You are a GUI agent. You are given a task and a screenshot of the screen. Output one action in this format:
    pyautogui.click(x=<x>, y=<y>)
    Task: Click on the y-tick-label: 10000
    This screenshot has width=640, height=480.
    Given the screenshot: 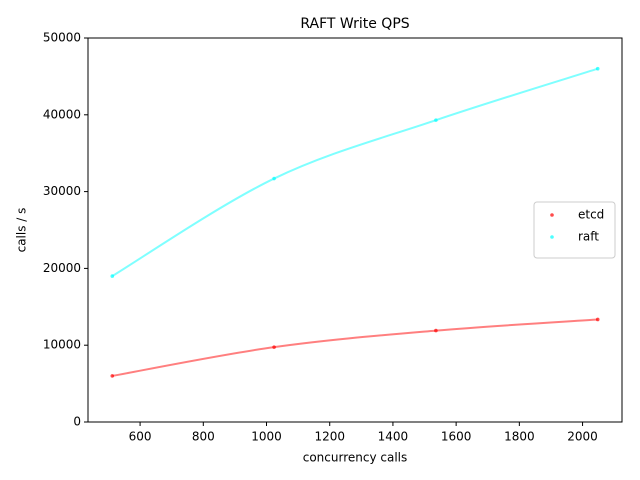 What is the action you would take?
    pyautogui.click(x=62, y=345)
    